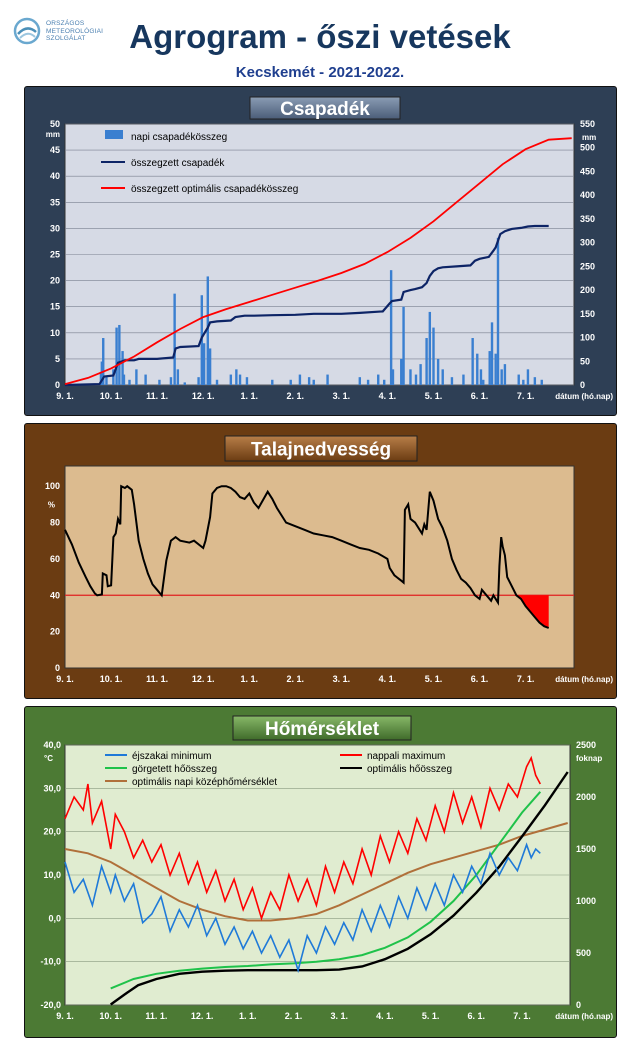 Image resolution: width=640 pixels, height=1057 pixels. I want to click on x-tick-label: 6. 1., so click(477, 1016).